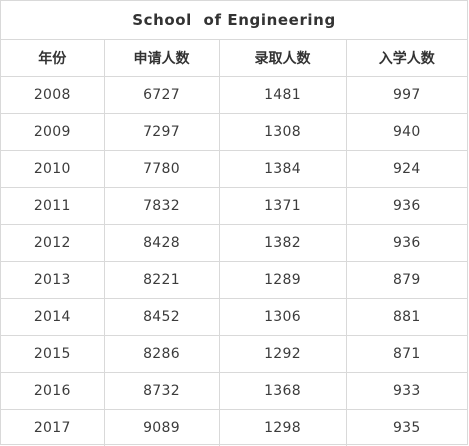  I want to click on cell-enrolled: 997, so click(406, 95).